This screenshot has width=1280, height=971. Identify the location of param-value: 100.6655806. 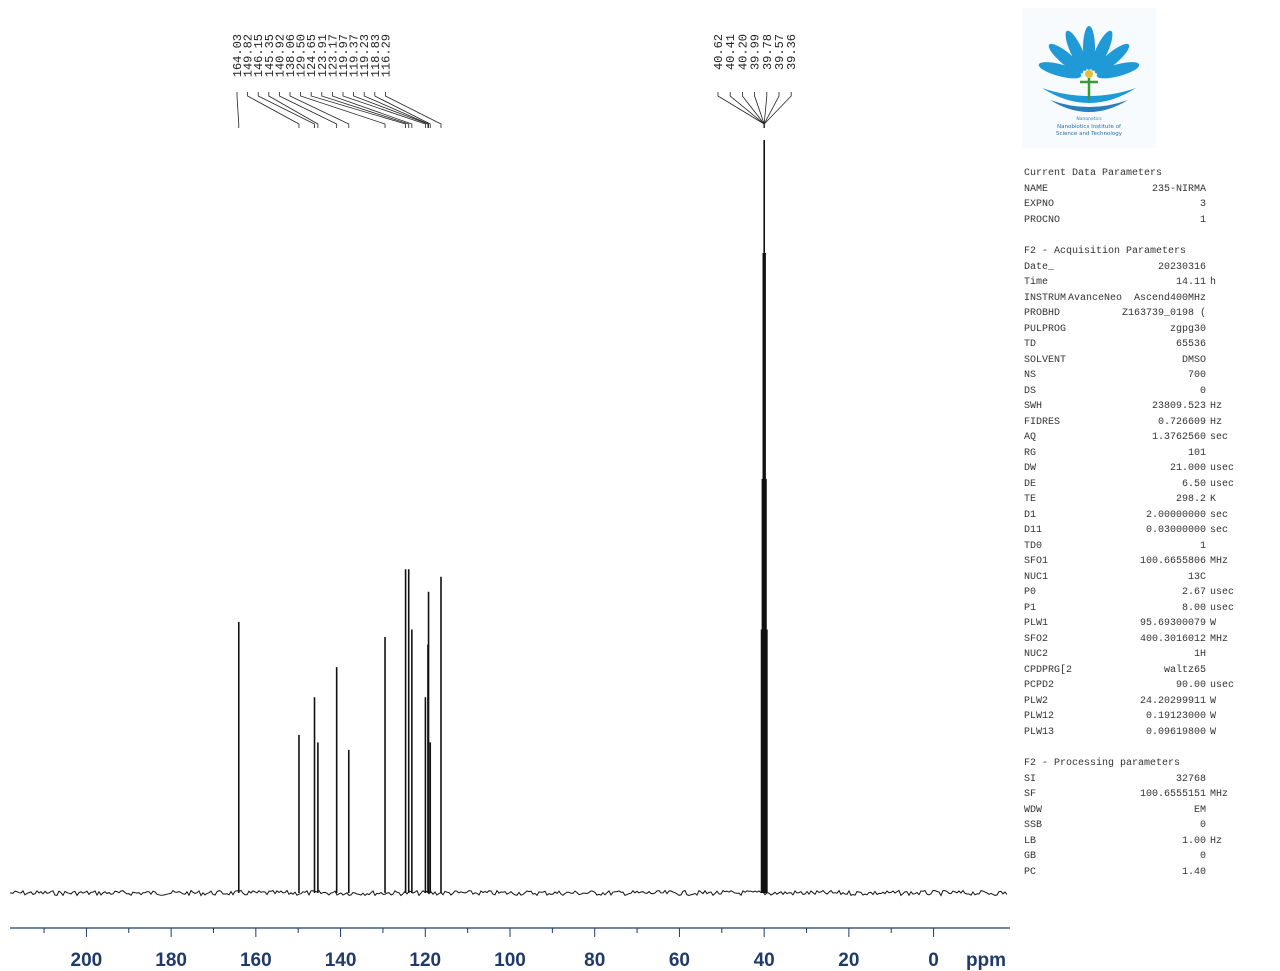
(1172, 561).